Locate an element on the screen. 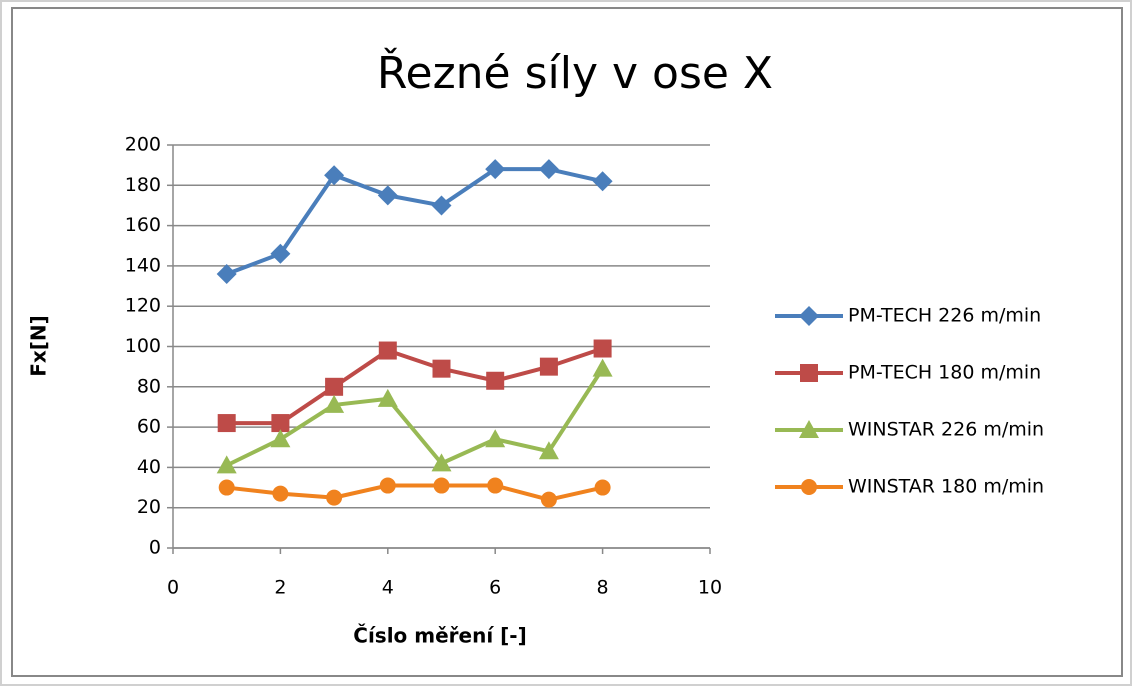 This screenshot has height=686, width=1132. y-tick-label: 60 is located at coordinates (149, 427).